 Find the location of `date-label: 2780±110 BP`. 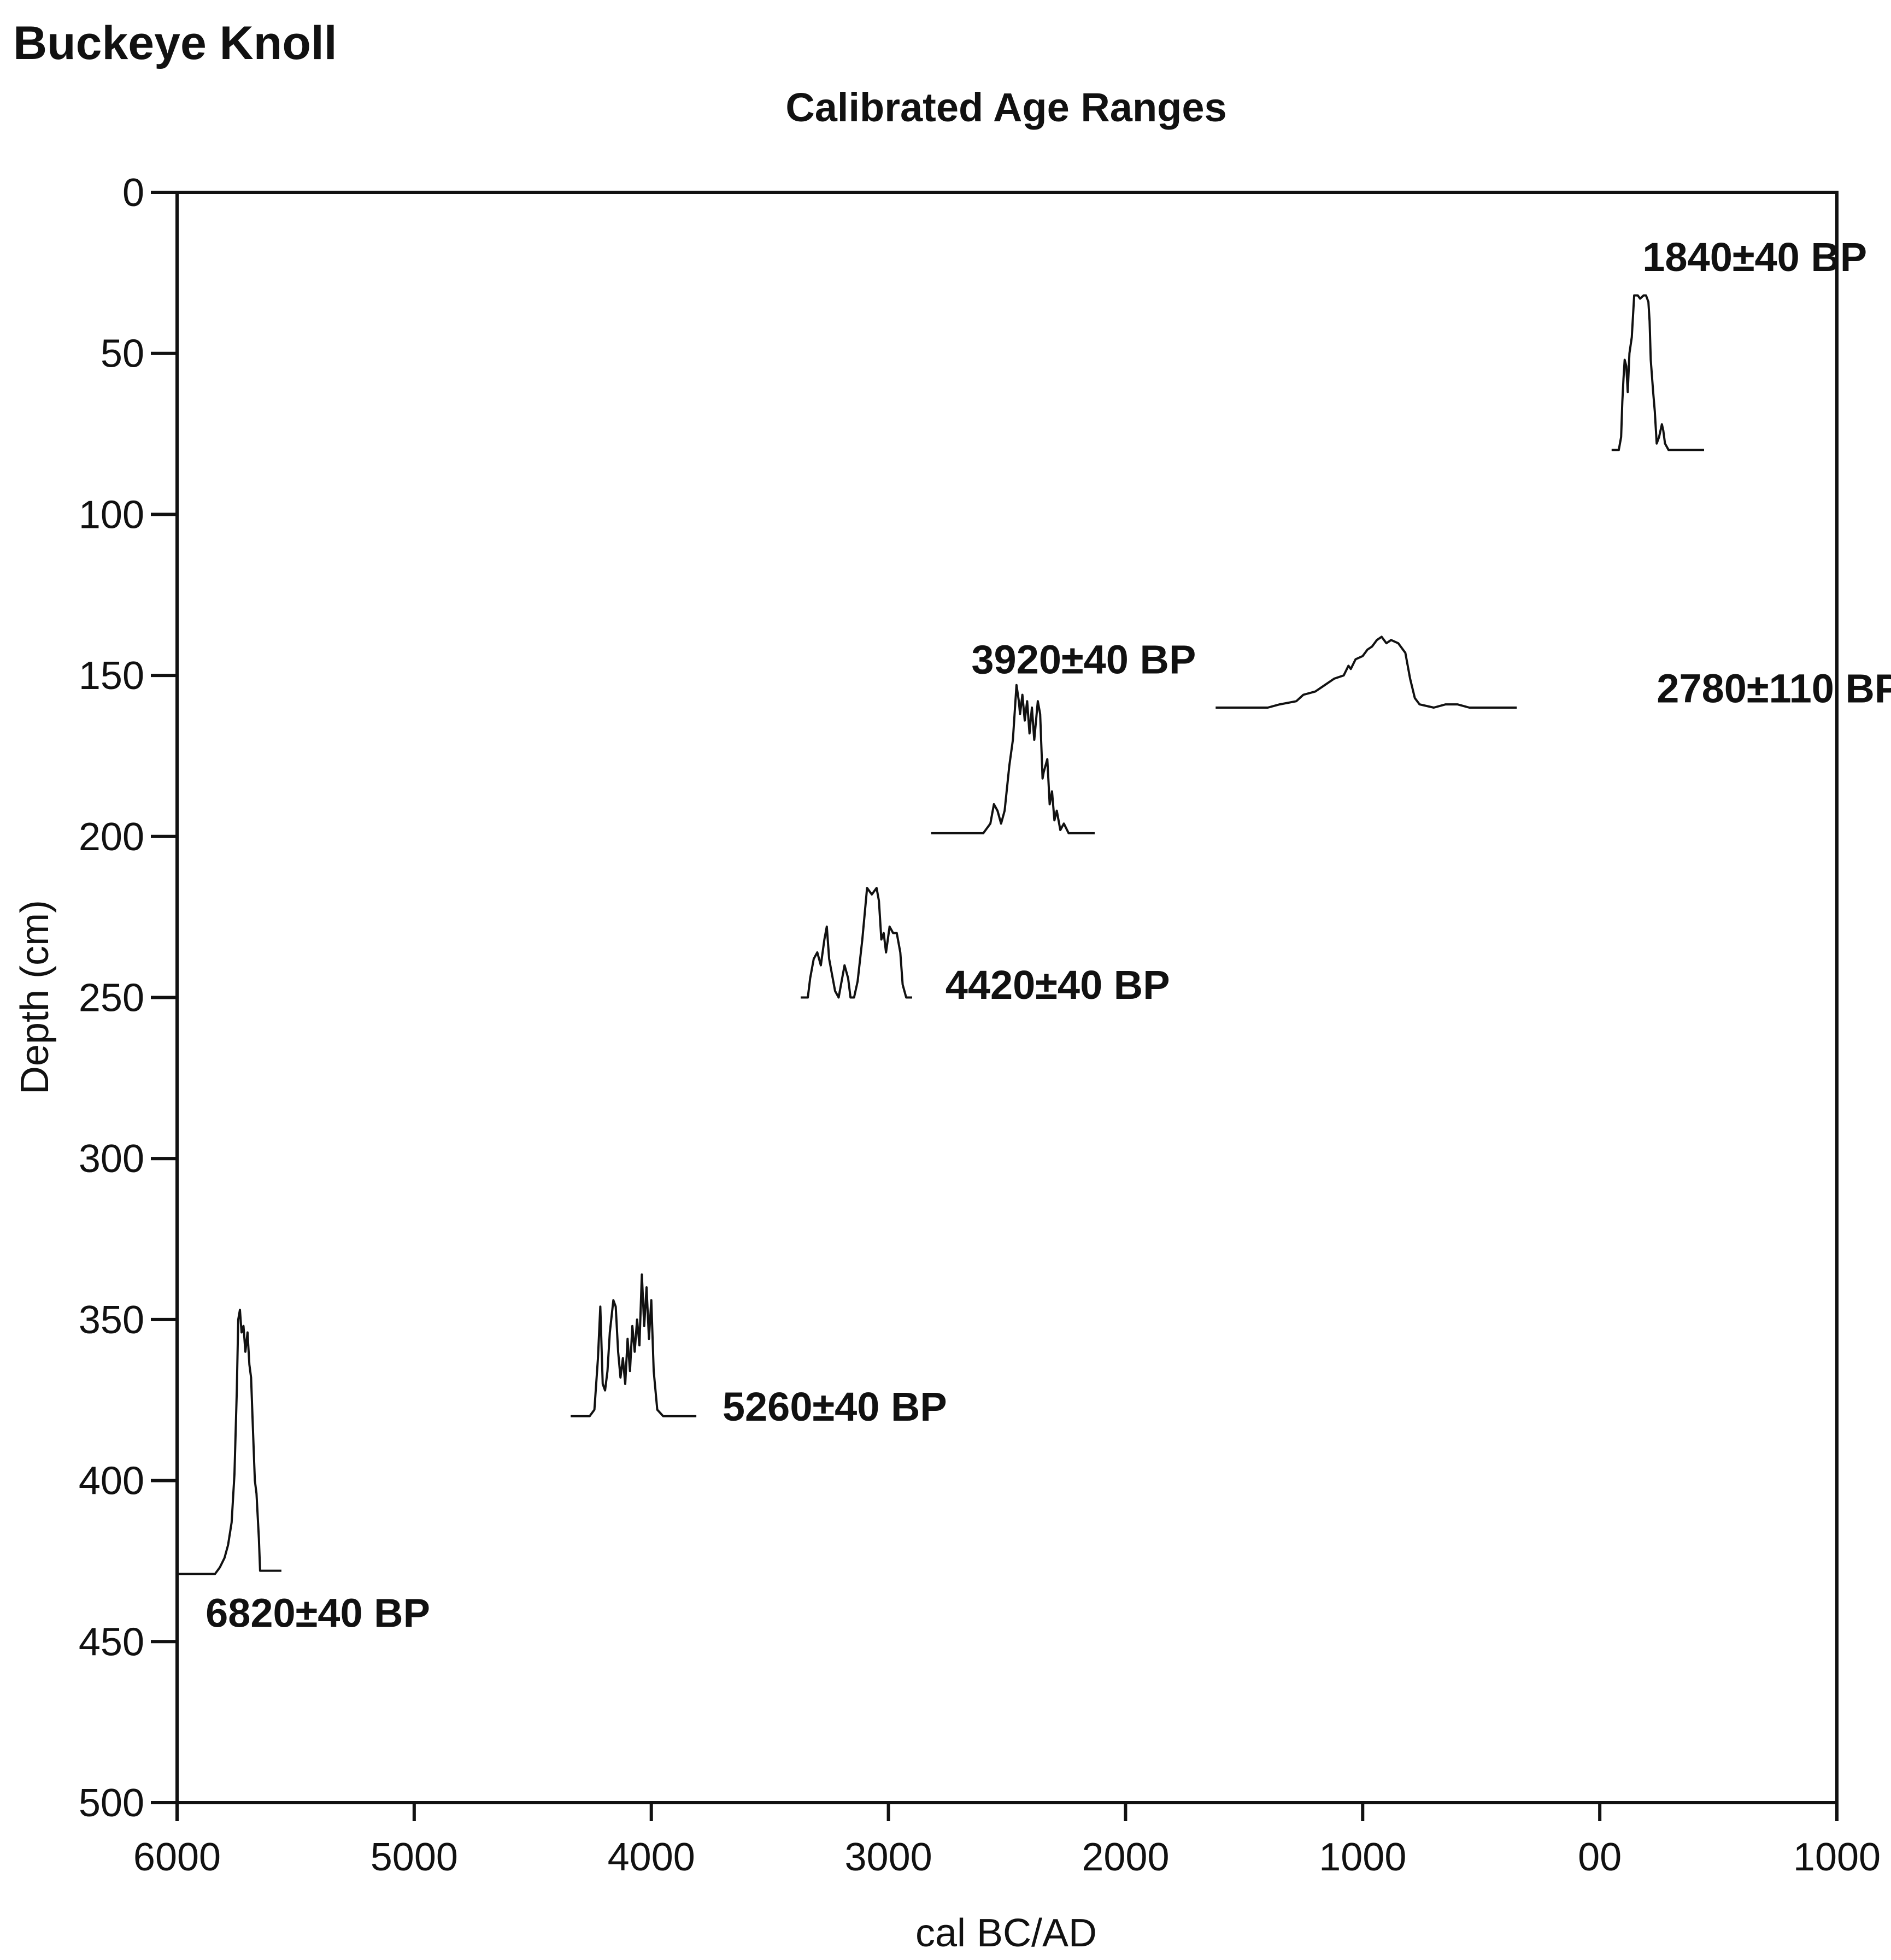

date-label: 2780±110 BP is located at coordinates (1774, 688).